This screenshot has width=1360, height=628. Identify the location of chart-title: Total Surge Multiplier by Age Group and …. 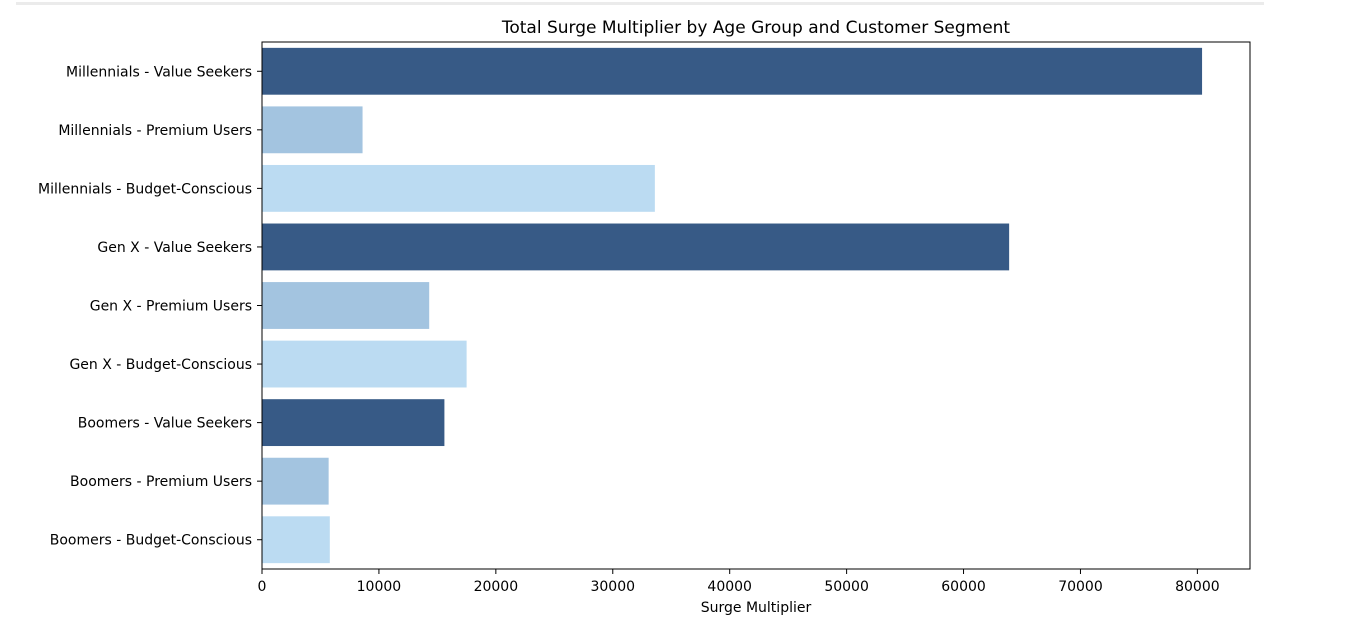
(756, 28).